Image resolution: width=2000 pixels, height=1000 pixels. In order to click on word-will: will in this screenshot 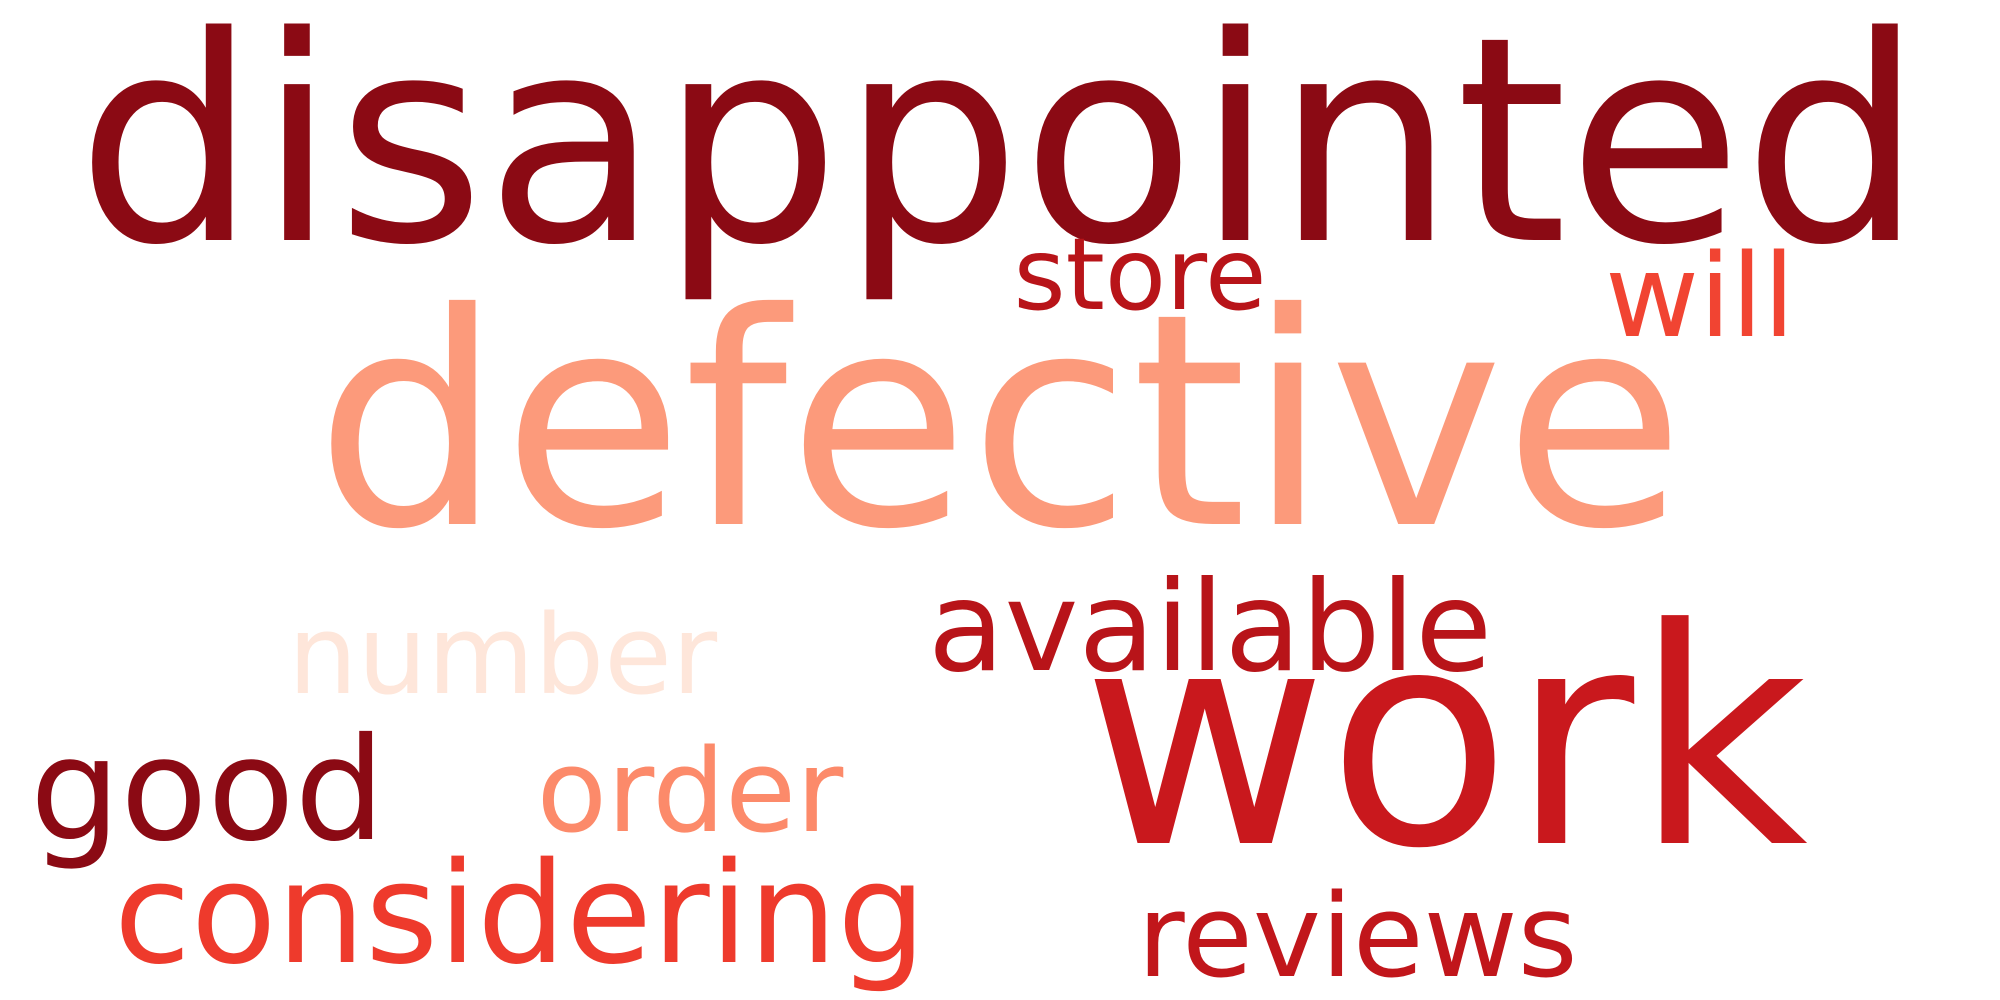, I will do `click(1700, 297)`.